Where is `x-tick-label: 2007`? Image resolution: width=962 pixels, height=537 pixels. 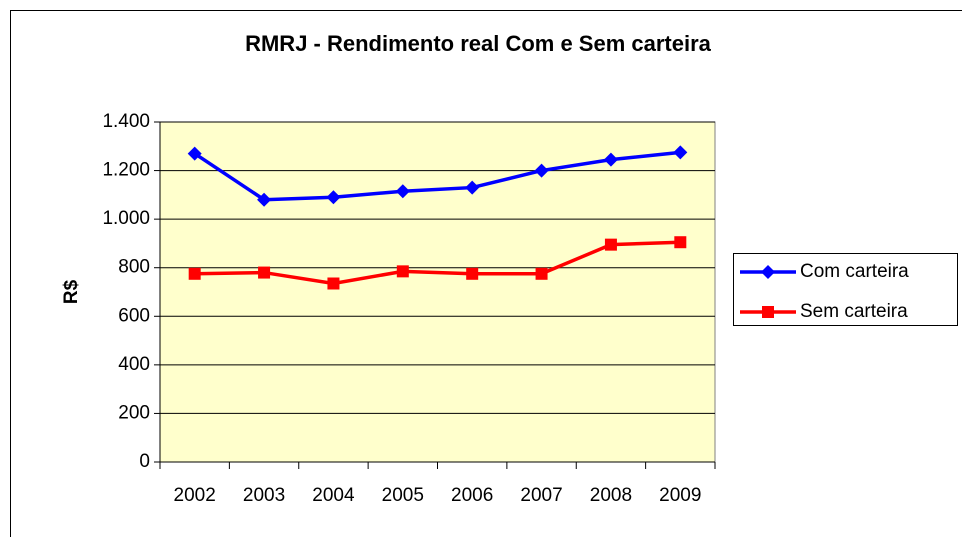 x-tick-label: 2007 is located at coordinates (541, 495).